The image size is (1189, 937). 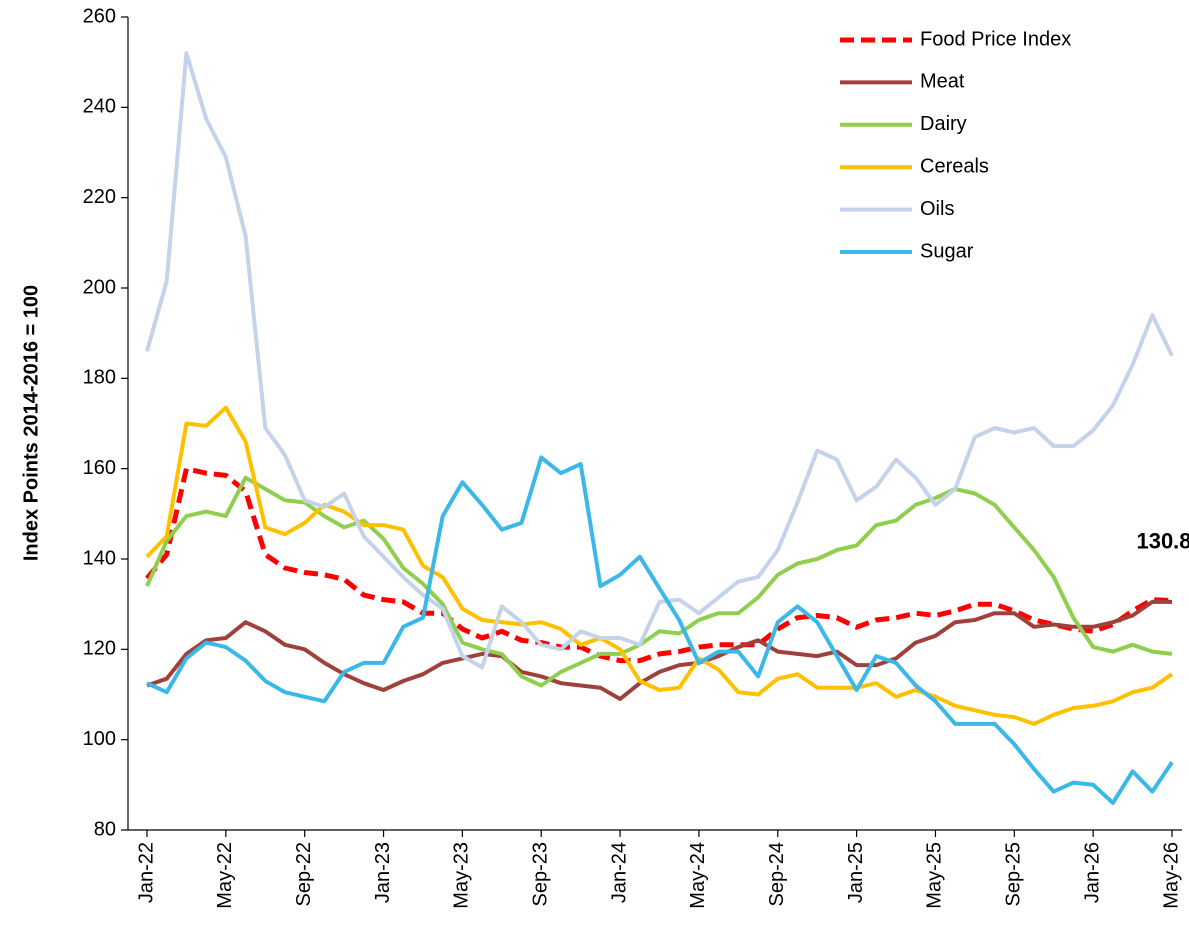 What do you see at coordinates (619, 872) in the screenshot?
I see `x-tick-label: Jan-24` at bounding box center [619, 872].